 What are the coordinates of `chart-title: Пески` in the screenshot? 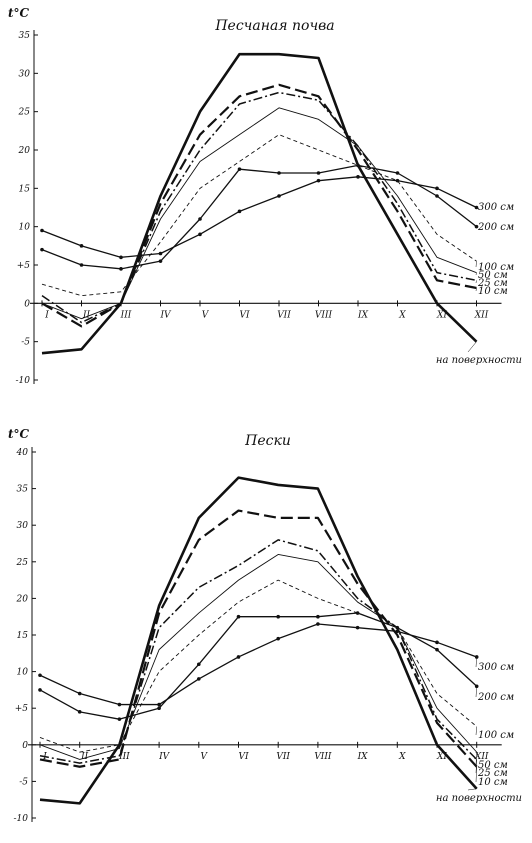 It's located at (267, 441).